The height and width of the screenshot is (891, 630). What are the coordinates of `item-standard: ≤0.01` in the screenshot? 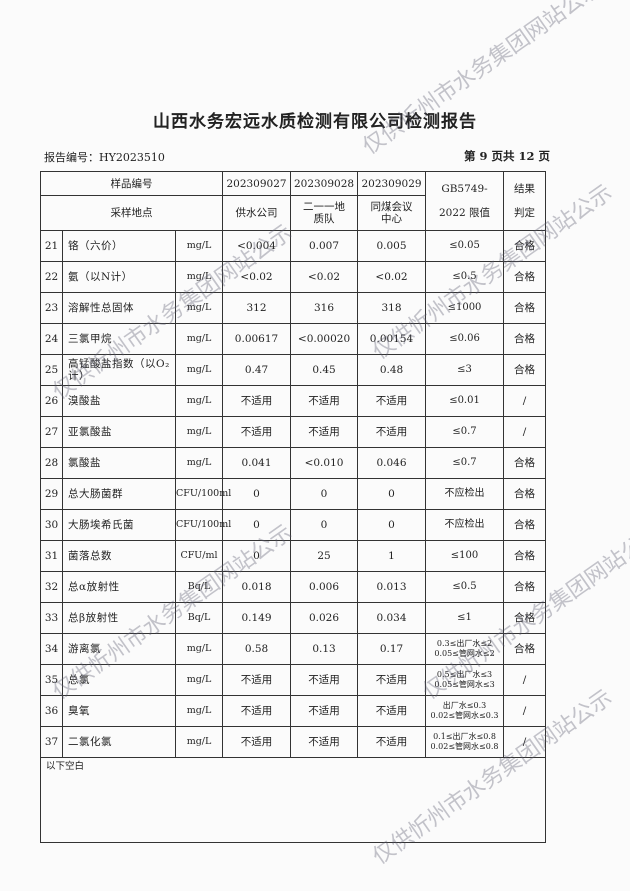 It's located at (465, 401).